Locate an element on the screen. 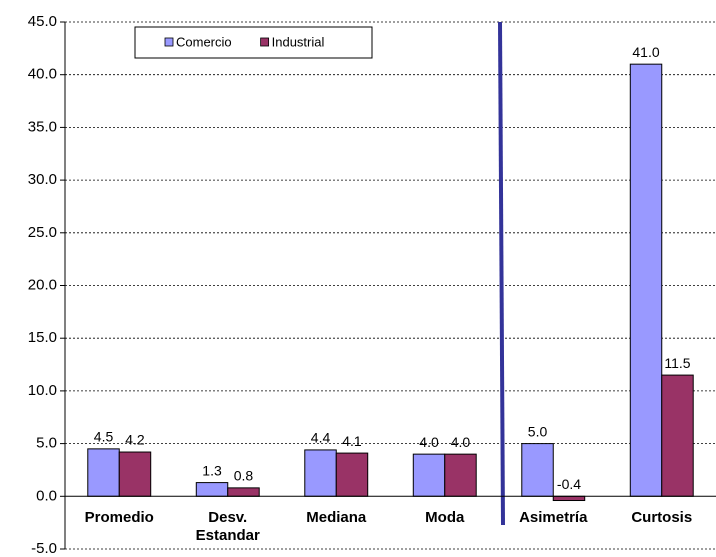  data-label: 11.5 is located at coordinates (677, 363).